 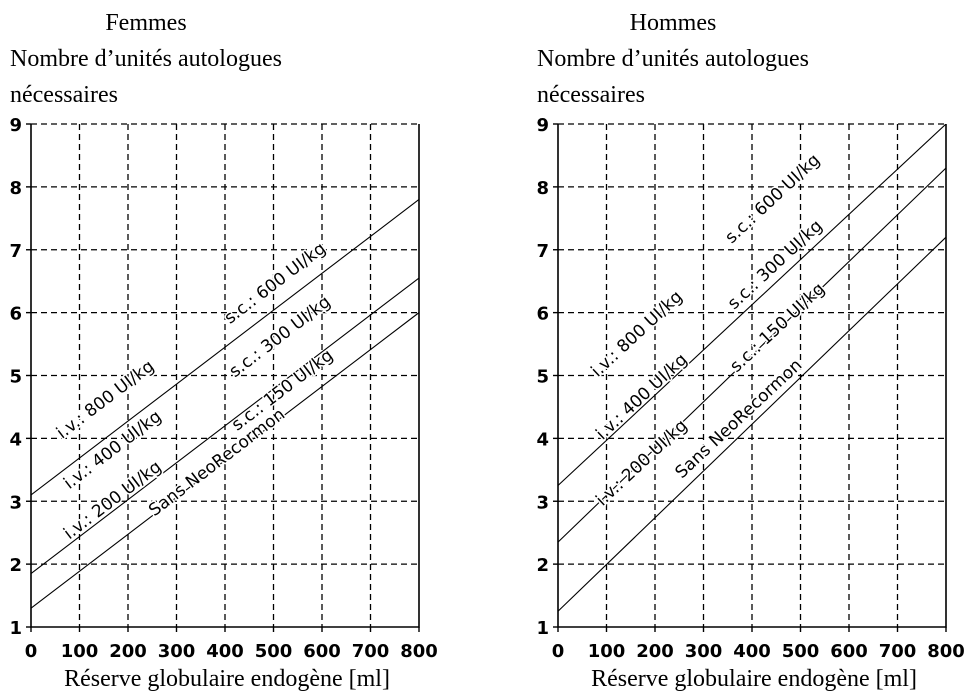 What do you see at coordinates (15, 188) in the screenshot?
I see `femmes-ytick-label: 8` at bounding box center [15, 188].